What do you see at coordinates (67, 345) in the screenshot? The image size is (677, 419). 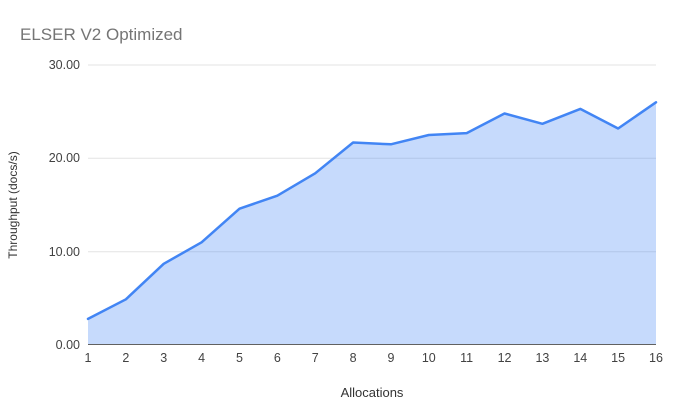 I see `y-tick-label: 0.00` at bounding box center [67, 345].